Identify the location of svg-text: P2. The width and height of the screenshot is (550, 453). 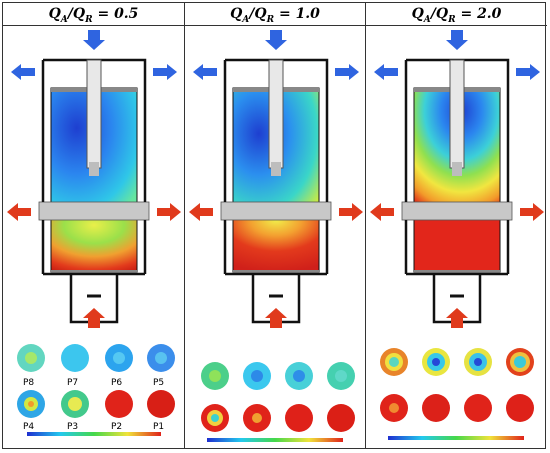
(116, 427).